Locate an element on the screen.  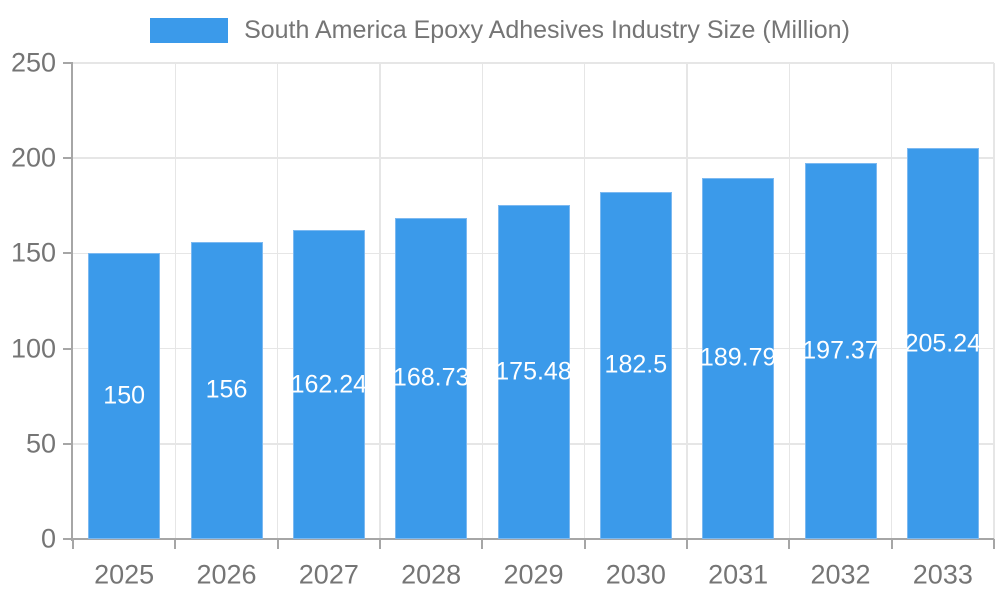
bar-value-label: 150 is located at coordinates (124, 395).